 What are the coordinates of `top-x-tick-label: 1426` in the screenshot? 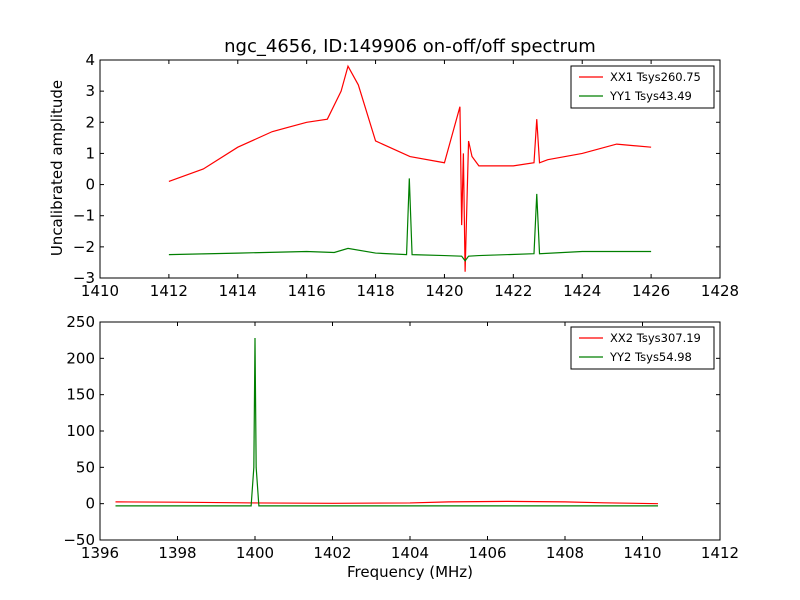 It's located at (651, 291).